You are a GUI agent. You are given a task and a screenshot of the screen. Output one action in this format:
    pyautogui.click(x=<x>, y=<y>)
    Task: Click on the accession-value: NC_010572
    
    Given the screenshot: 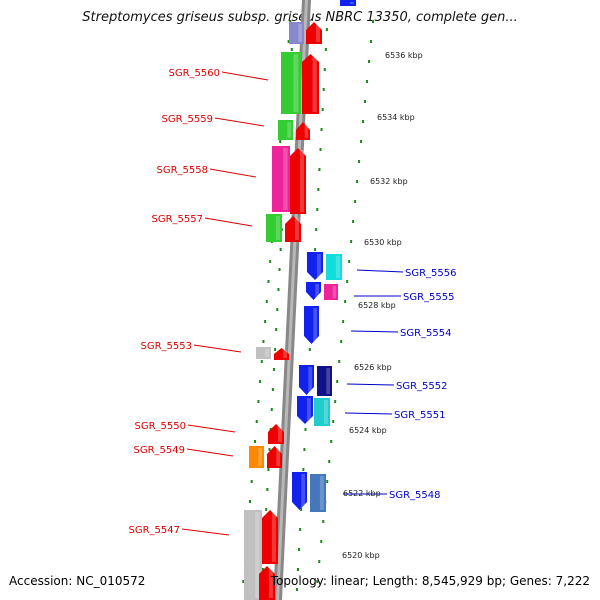 What is the action you would take?
    pyautogui.click(x=111, y=581)
    